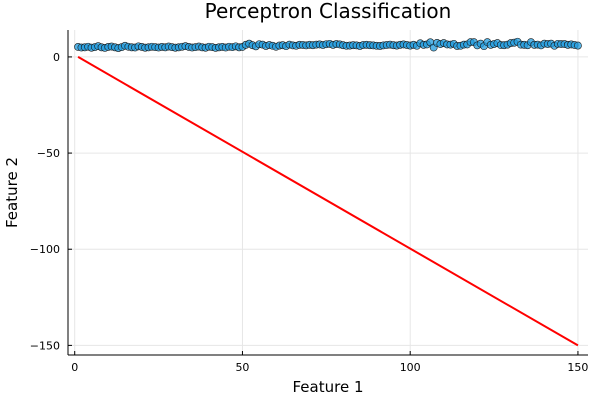 This screenshot has height=400, width=600. I want to click on data-point, so click(578, 45).